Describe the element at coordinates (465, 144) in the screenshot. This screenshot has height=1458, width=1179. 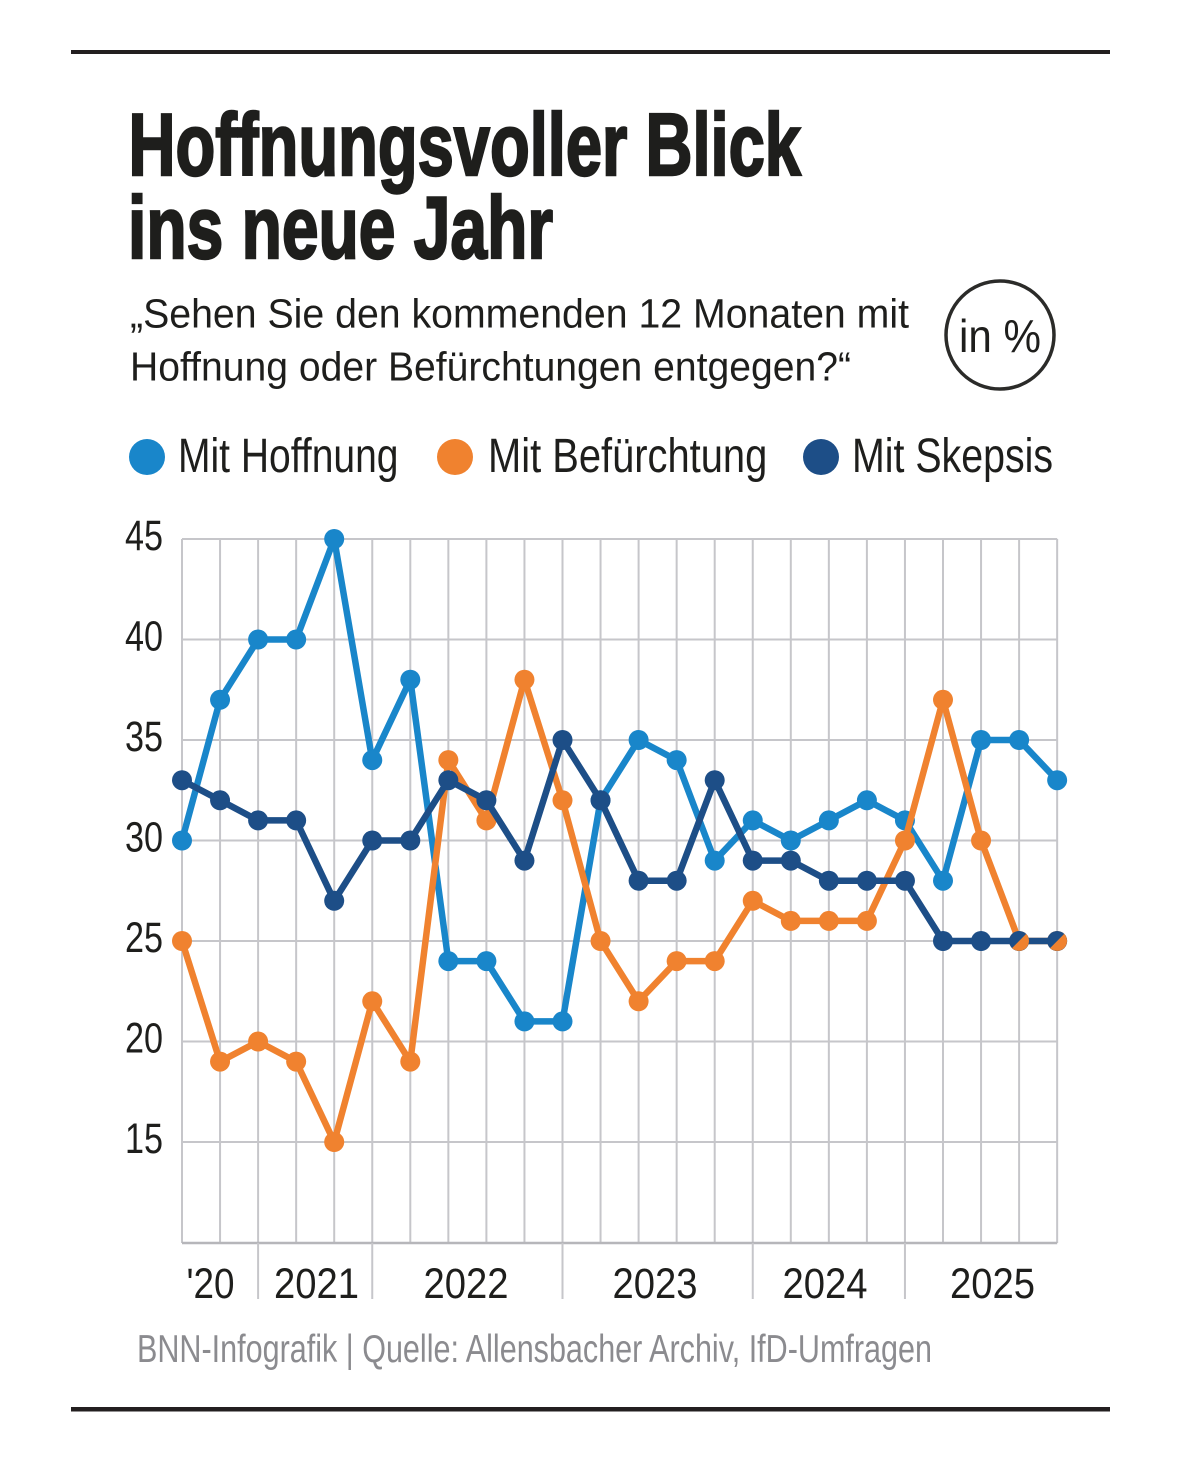
I see `svg-text: Hoffnungsvoller Blick` at that location.